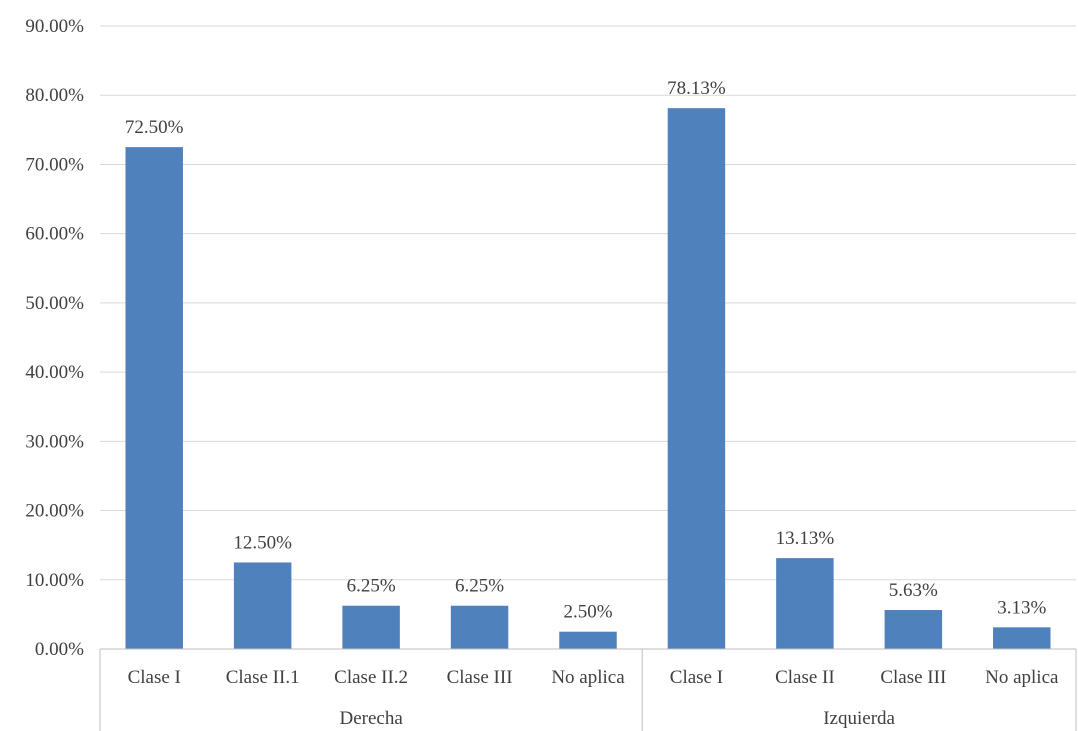  I want to click on y-tick-label: 90.00%, so click(54, 26).